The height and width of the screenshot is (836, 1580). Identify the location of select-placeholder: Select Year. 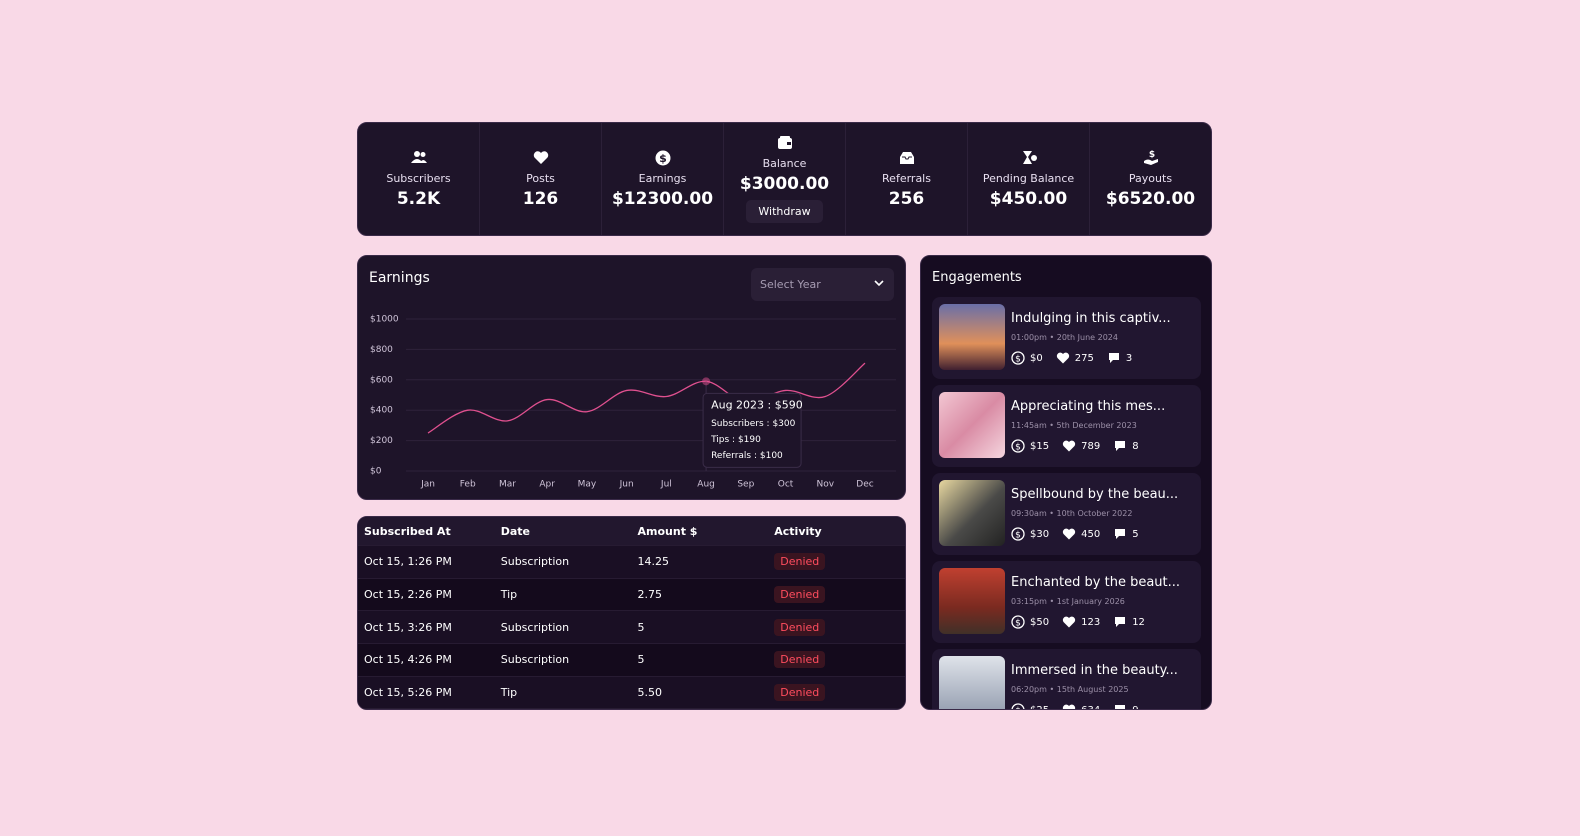
(790, 284).